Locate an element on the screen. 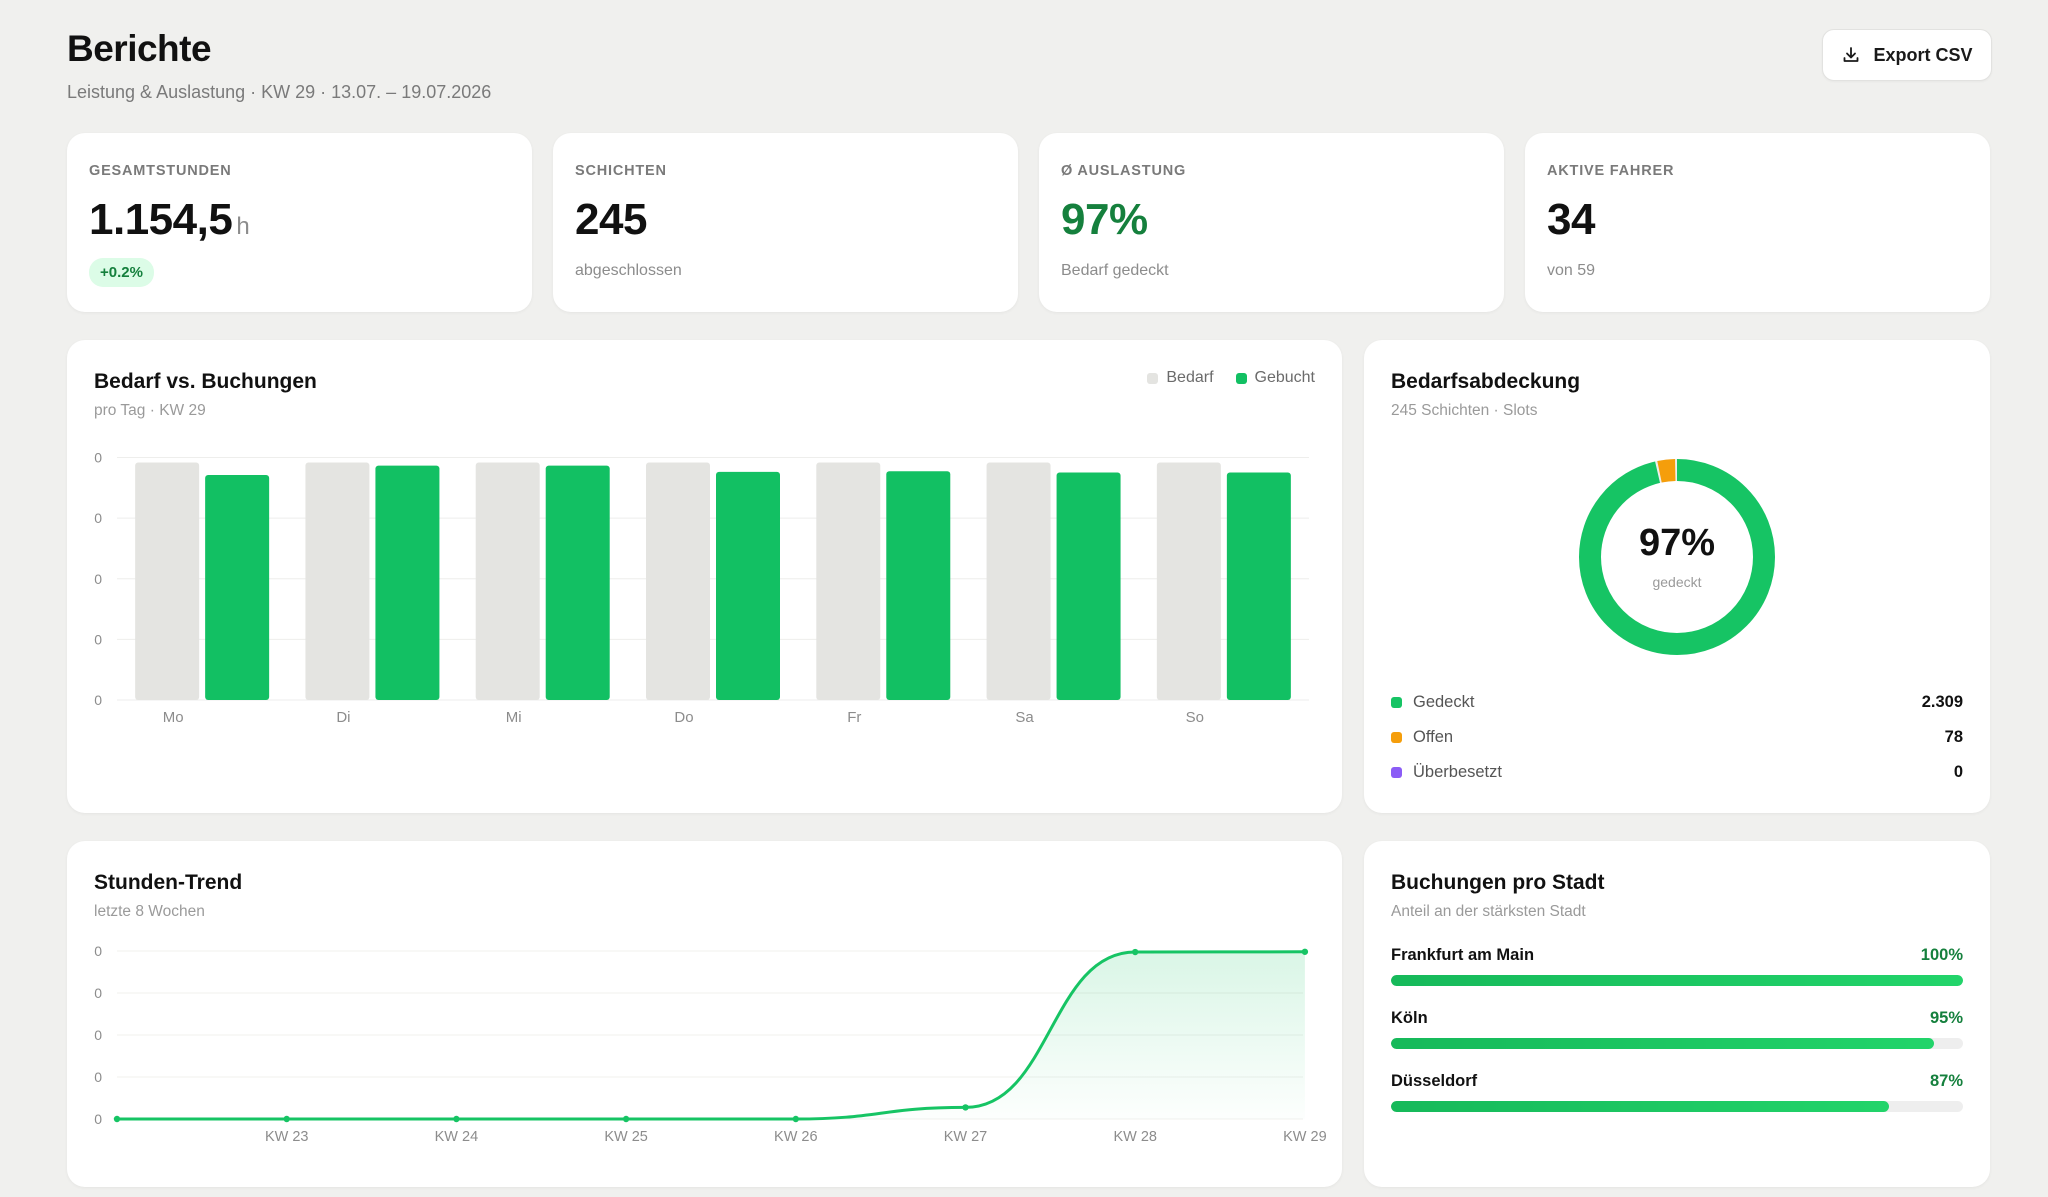 The height and width of the screenshot is (1197, 2048). x-tick-label: Fr is located at coordinates (854, 717).